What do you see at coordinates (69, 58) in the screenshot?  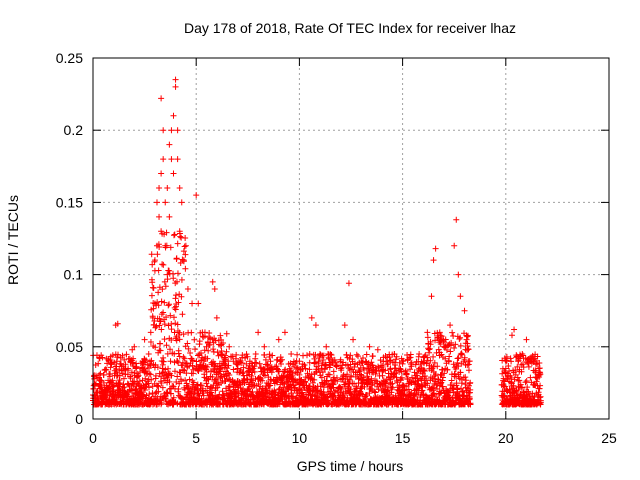 I see `y-tick-label: 0.25` at bounding box center [69, 58].